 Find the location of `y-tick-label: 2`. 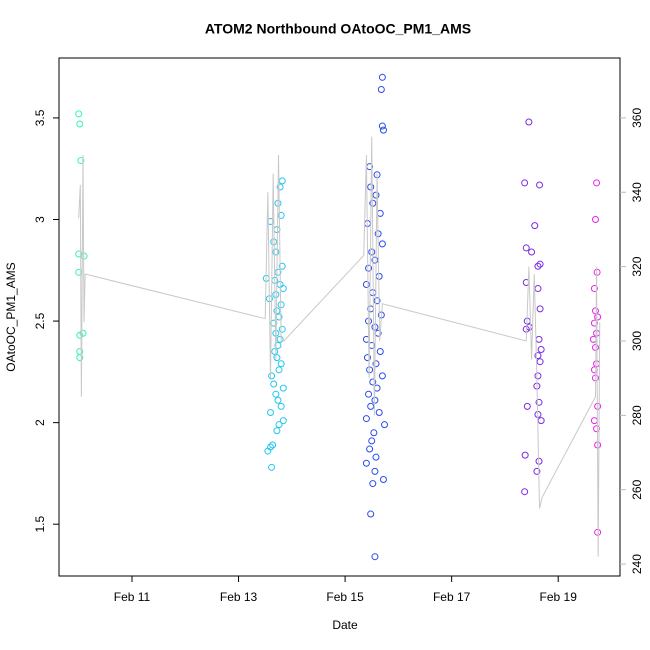

y-tick-label: 2 is located at coordinates (40, 422).